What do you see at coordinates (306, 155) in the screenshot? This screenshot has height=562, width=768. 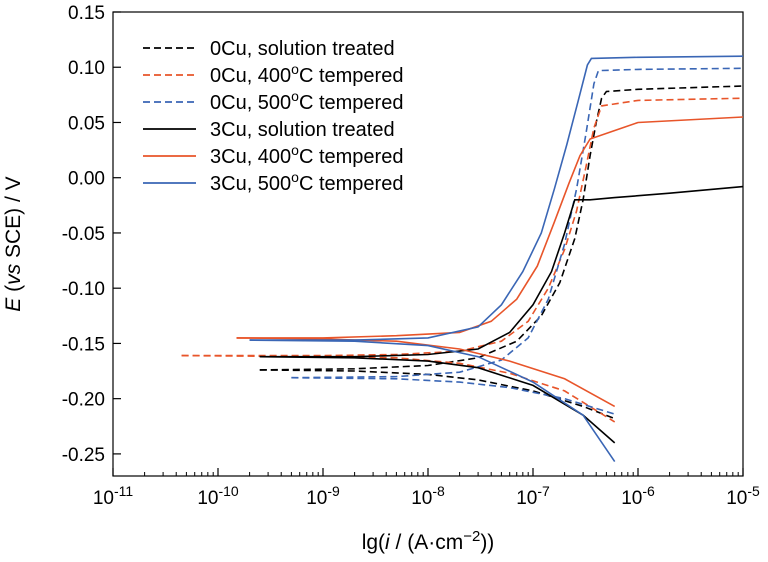 I see `legend-label: 3Cu, 400oC tempered` at bounding box center [306, 155].